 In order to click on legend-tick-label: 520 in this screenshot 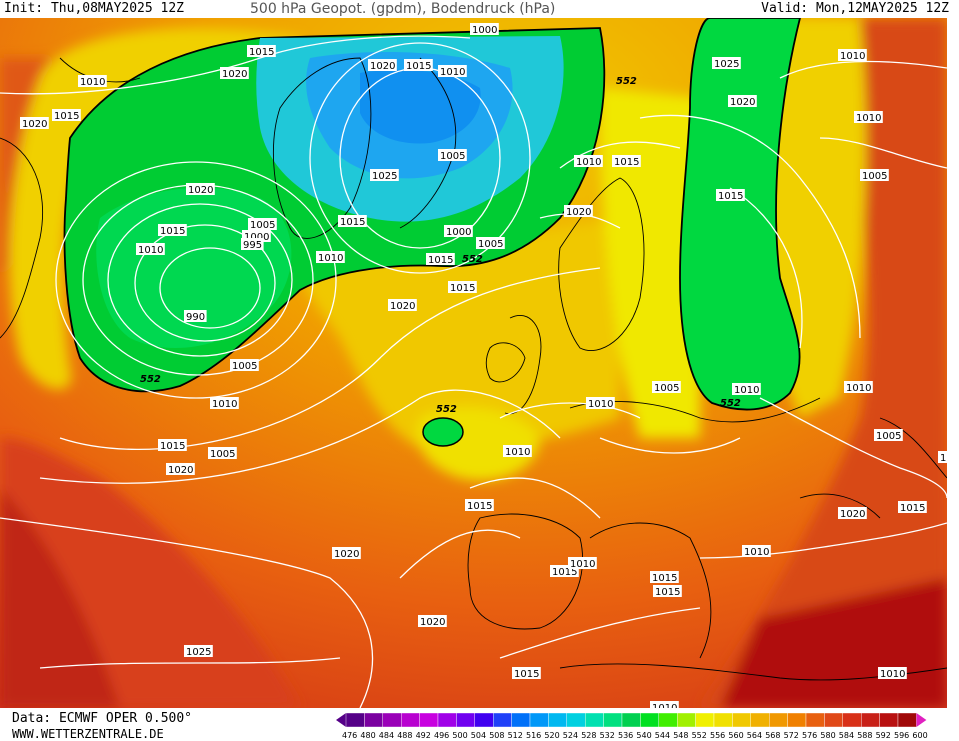, I will do `click(551, 735)`.